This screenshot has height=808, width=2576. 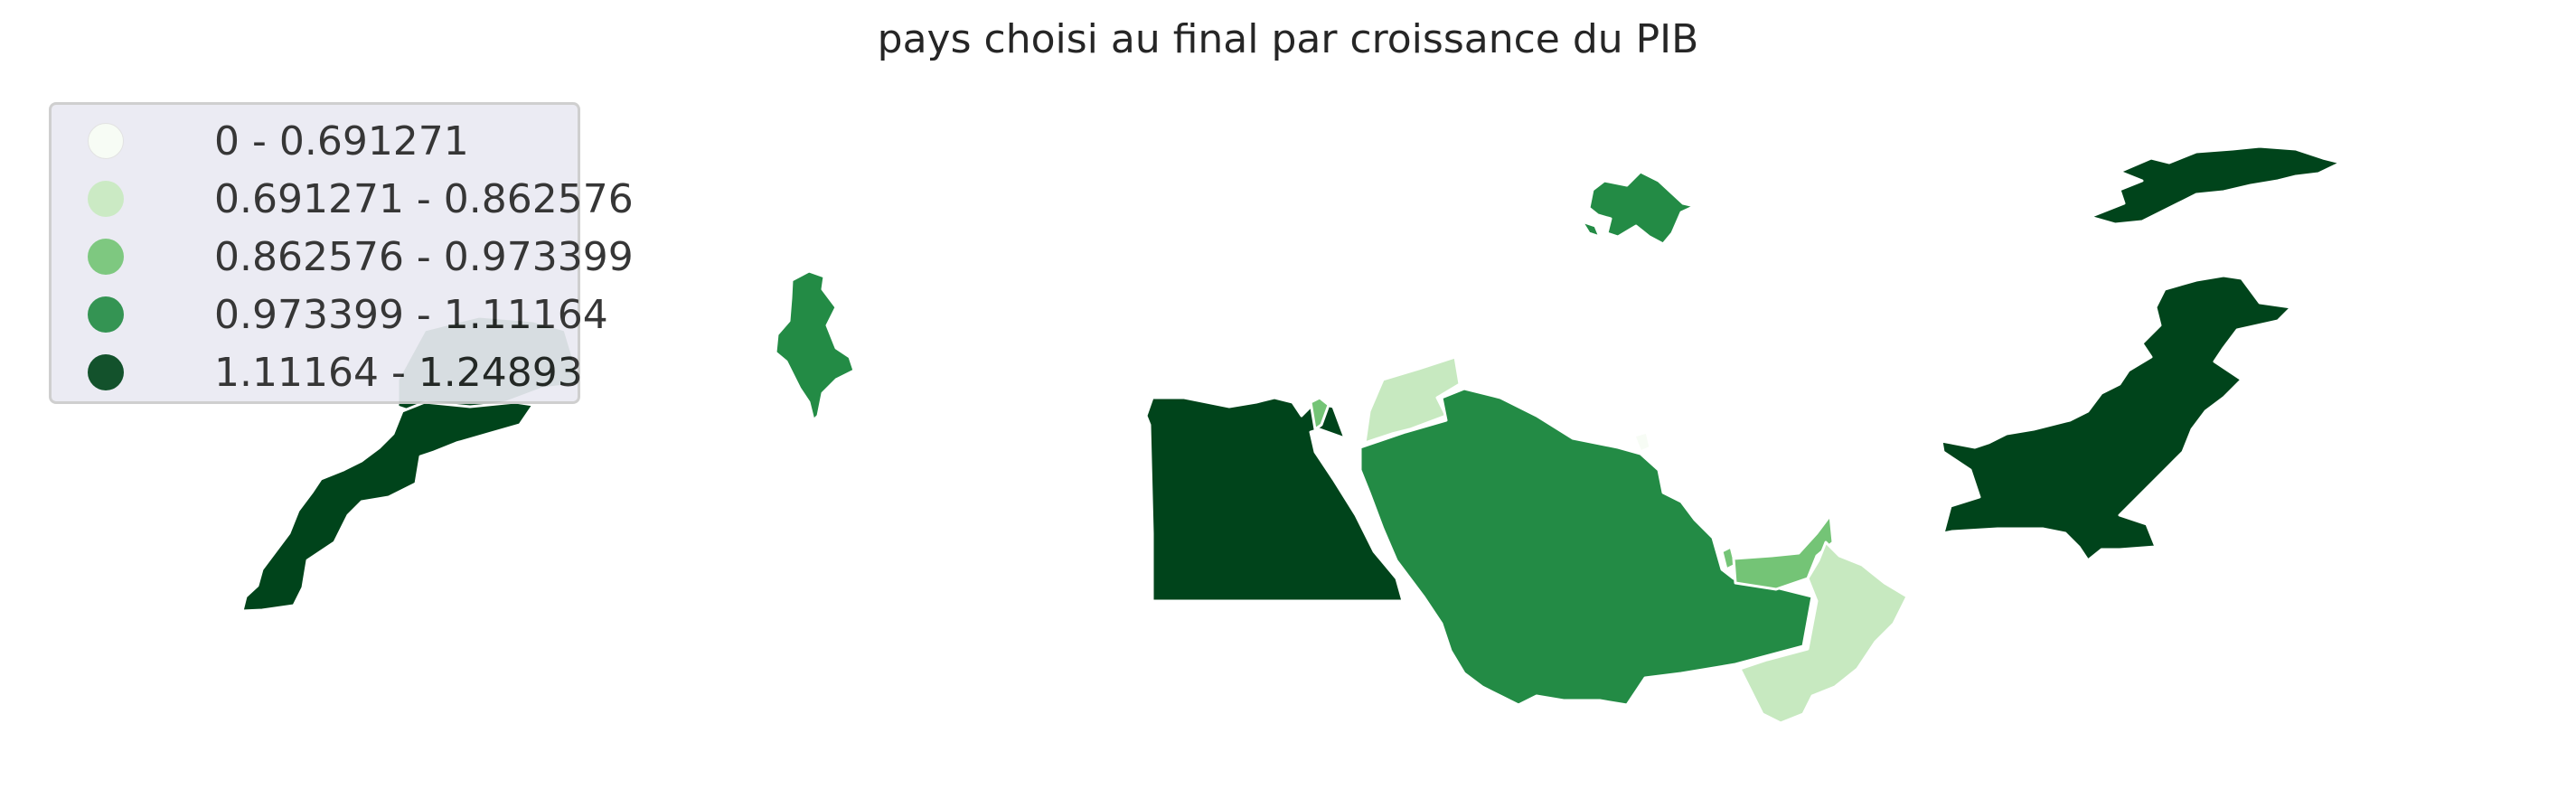 What do you see at coordinates (2215, 185) in the screenshot?
I see `region-kazakhstan` at bounding box center [2215, 185].